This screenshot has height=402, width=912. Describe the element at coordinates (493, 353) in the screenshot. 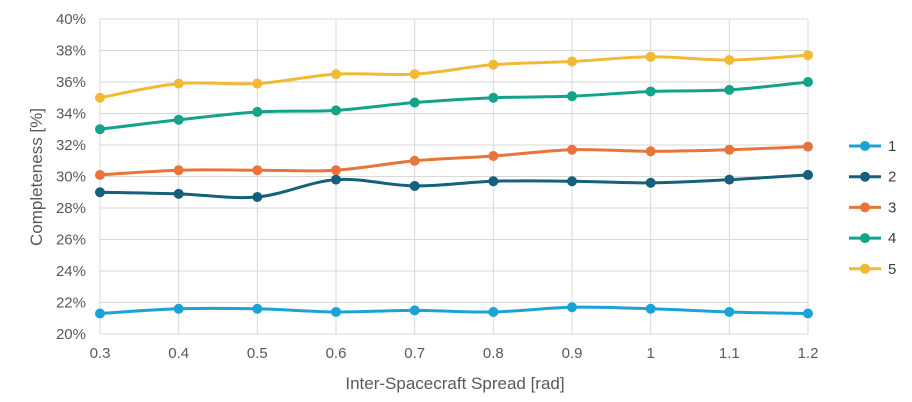

I see `x-tick-label: 0.8` at that location.